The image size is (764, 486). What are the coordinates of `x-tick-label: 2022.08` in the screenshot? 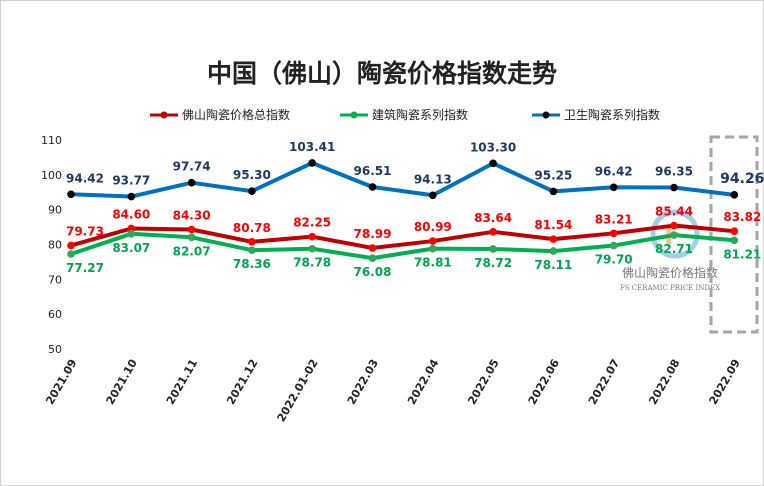 It's located at (664, 382).